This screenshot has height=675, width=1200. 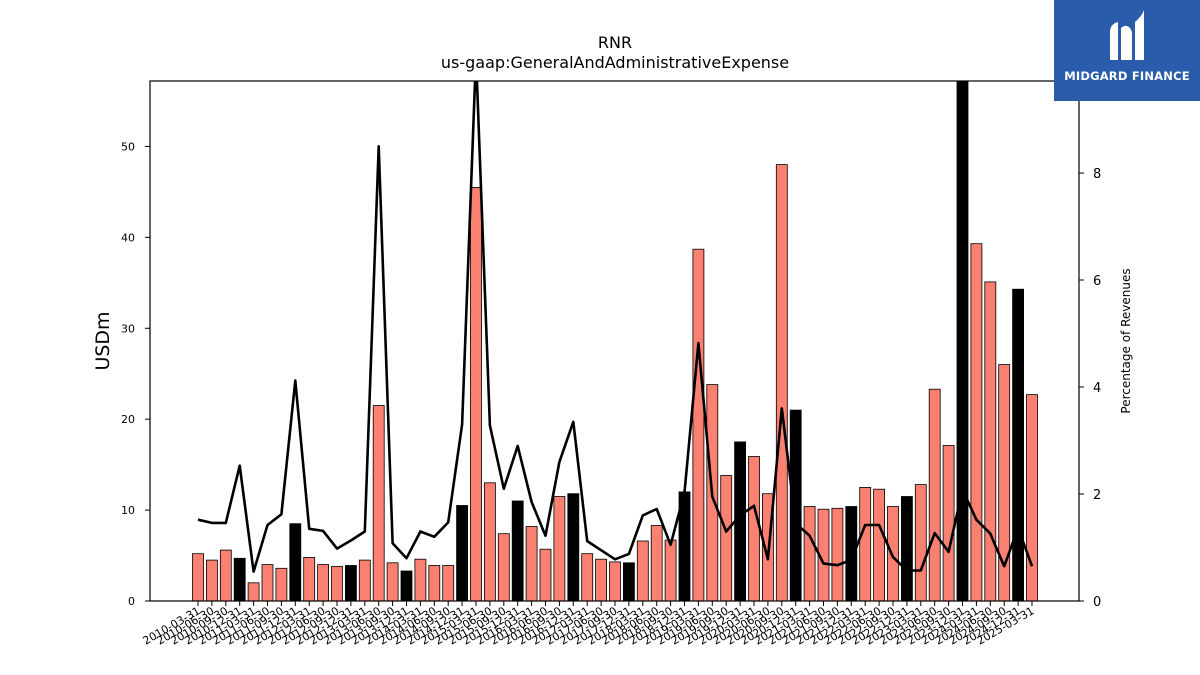 What do you see at coordinates (128, 146) in the screenshot?
I see `left-tick-label: 50` at bounding box center [128, 146].